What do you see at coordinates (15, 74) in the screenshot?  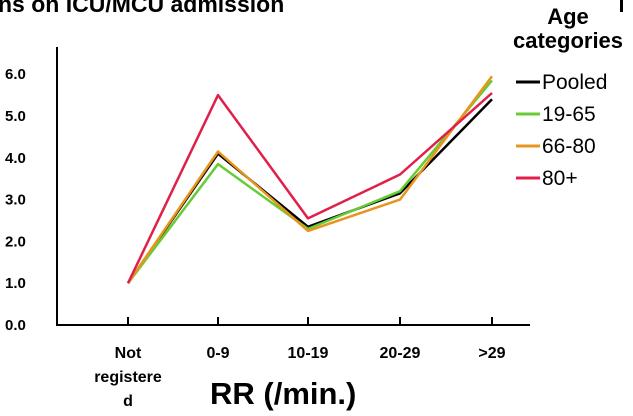 I see `y-tick-label: 6.0` at bounding box center [15, 74].